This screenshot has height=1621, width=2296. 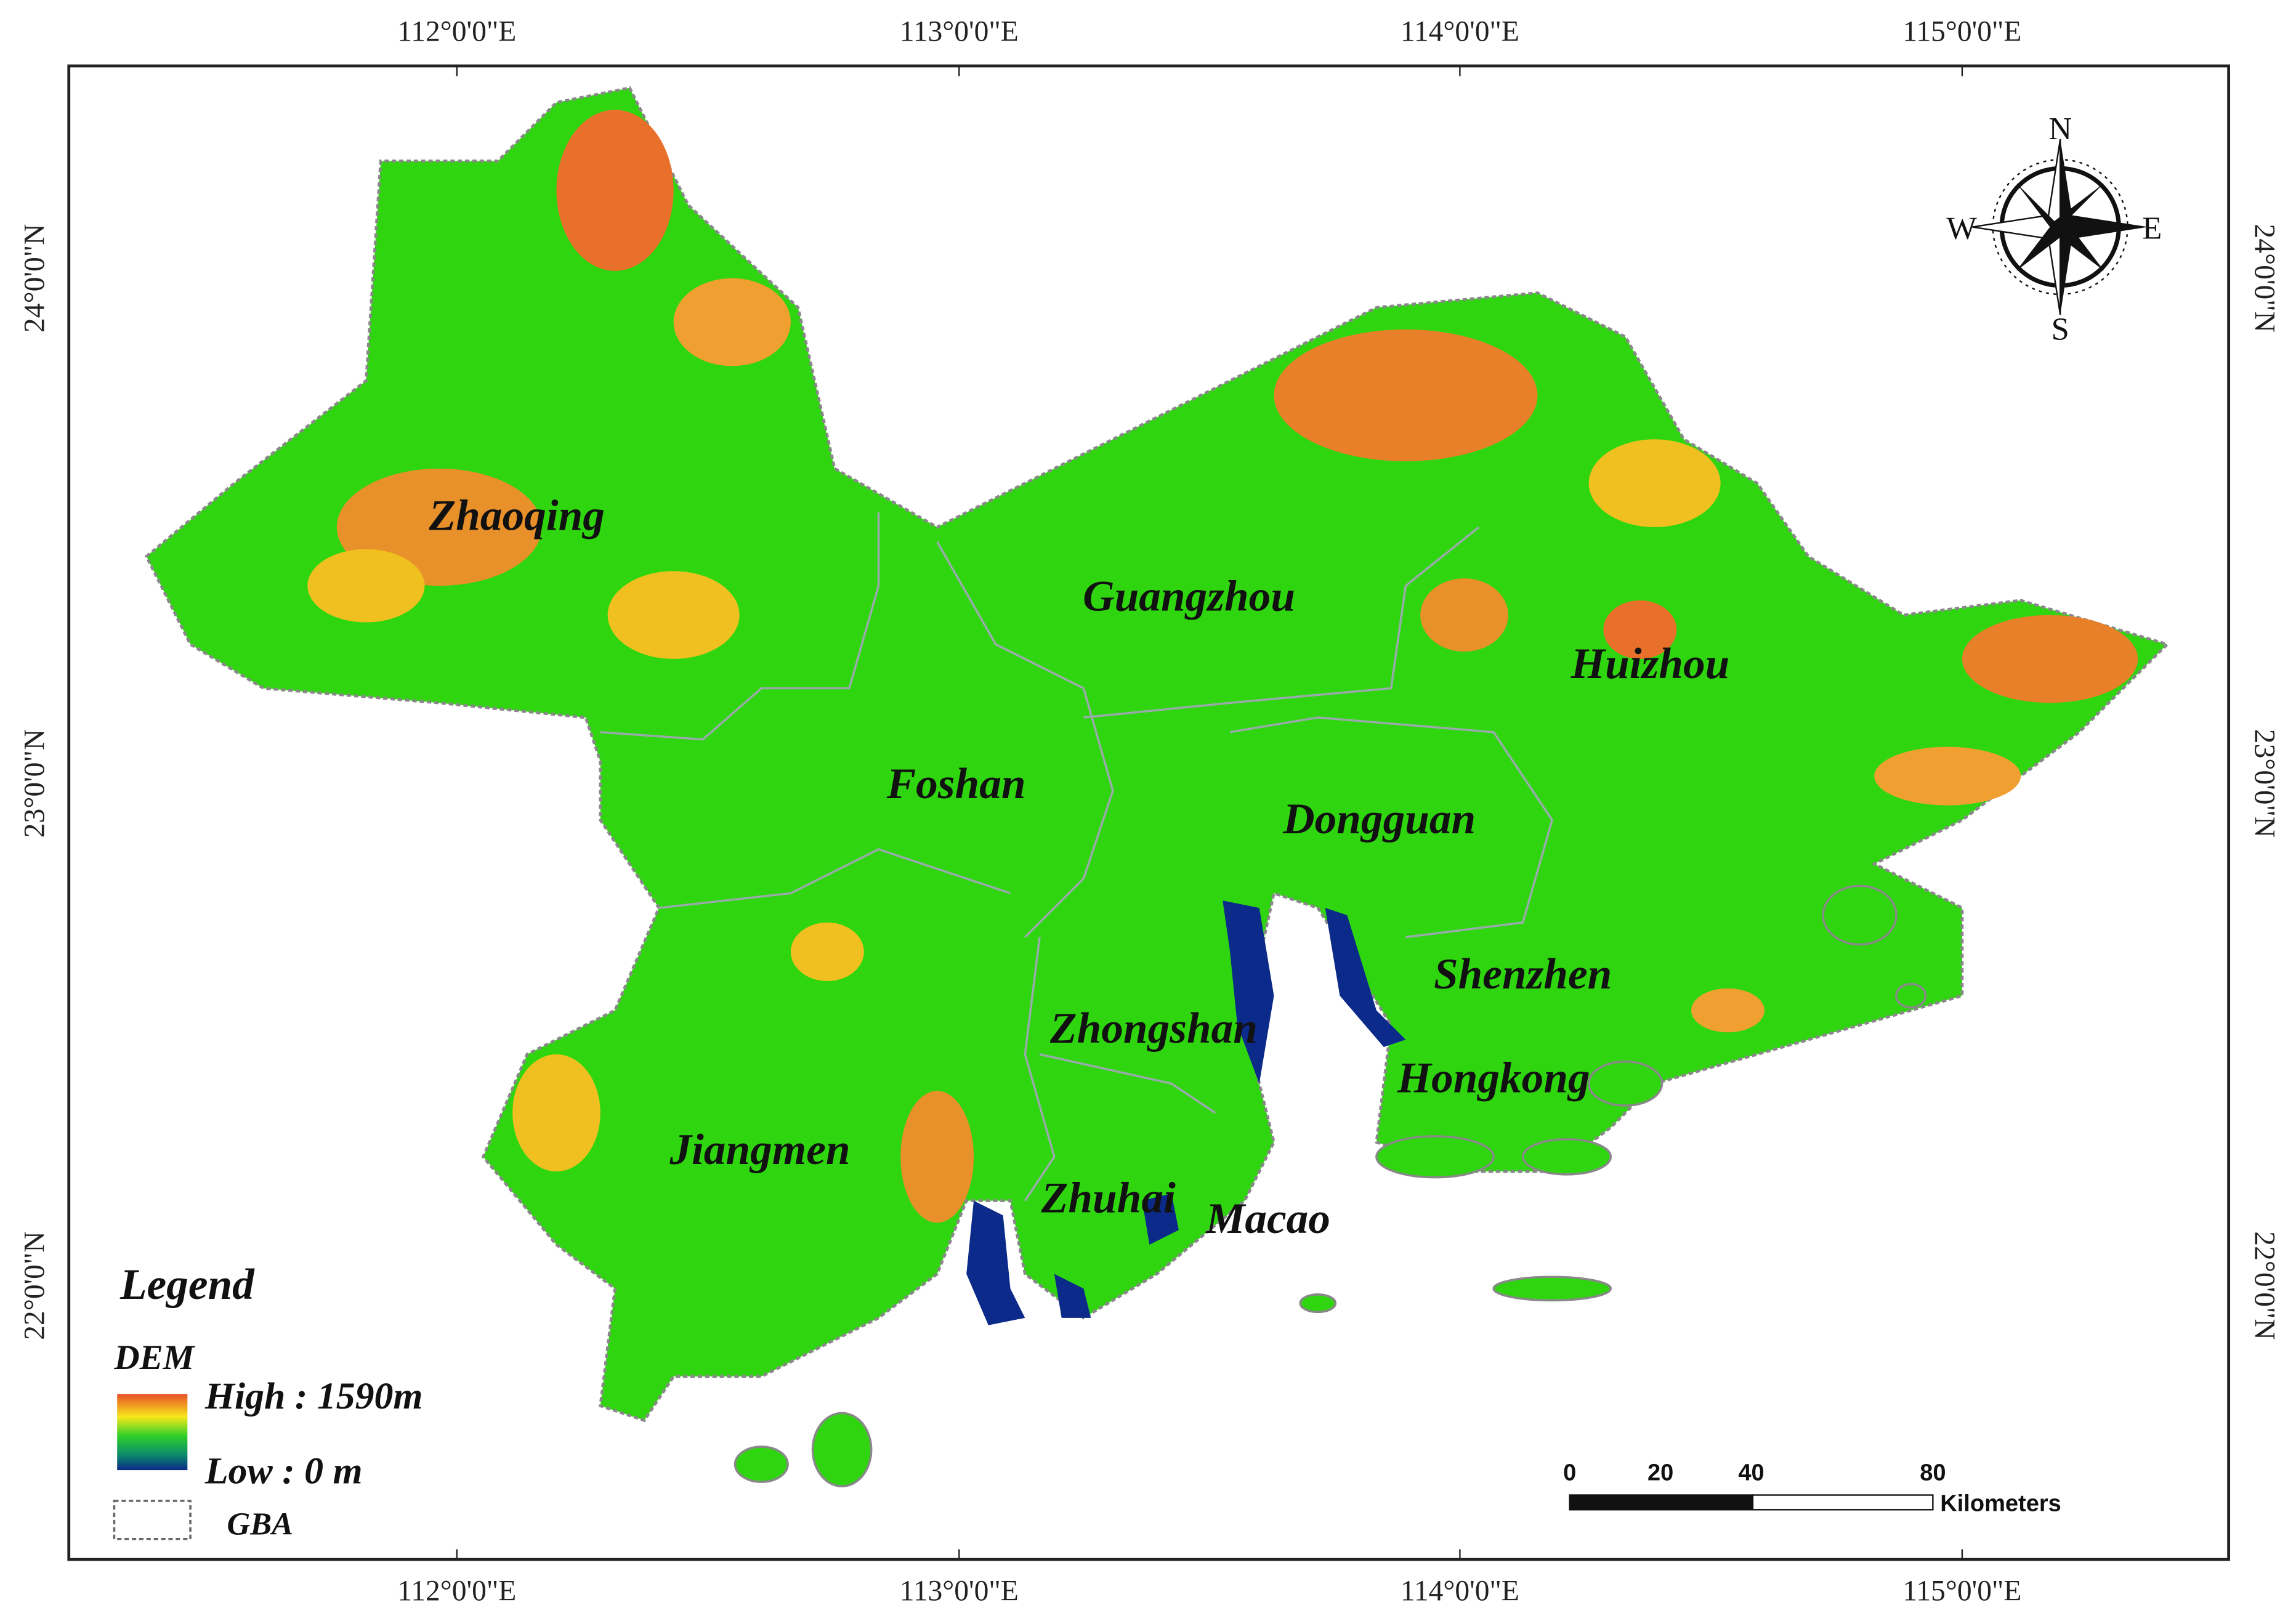 What do you see at coordinates (1379, 818) in the screenshot?
I see `city-label: Dongguan` at bounding box center [1379, 818].